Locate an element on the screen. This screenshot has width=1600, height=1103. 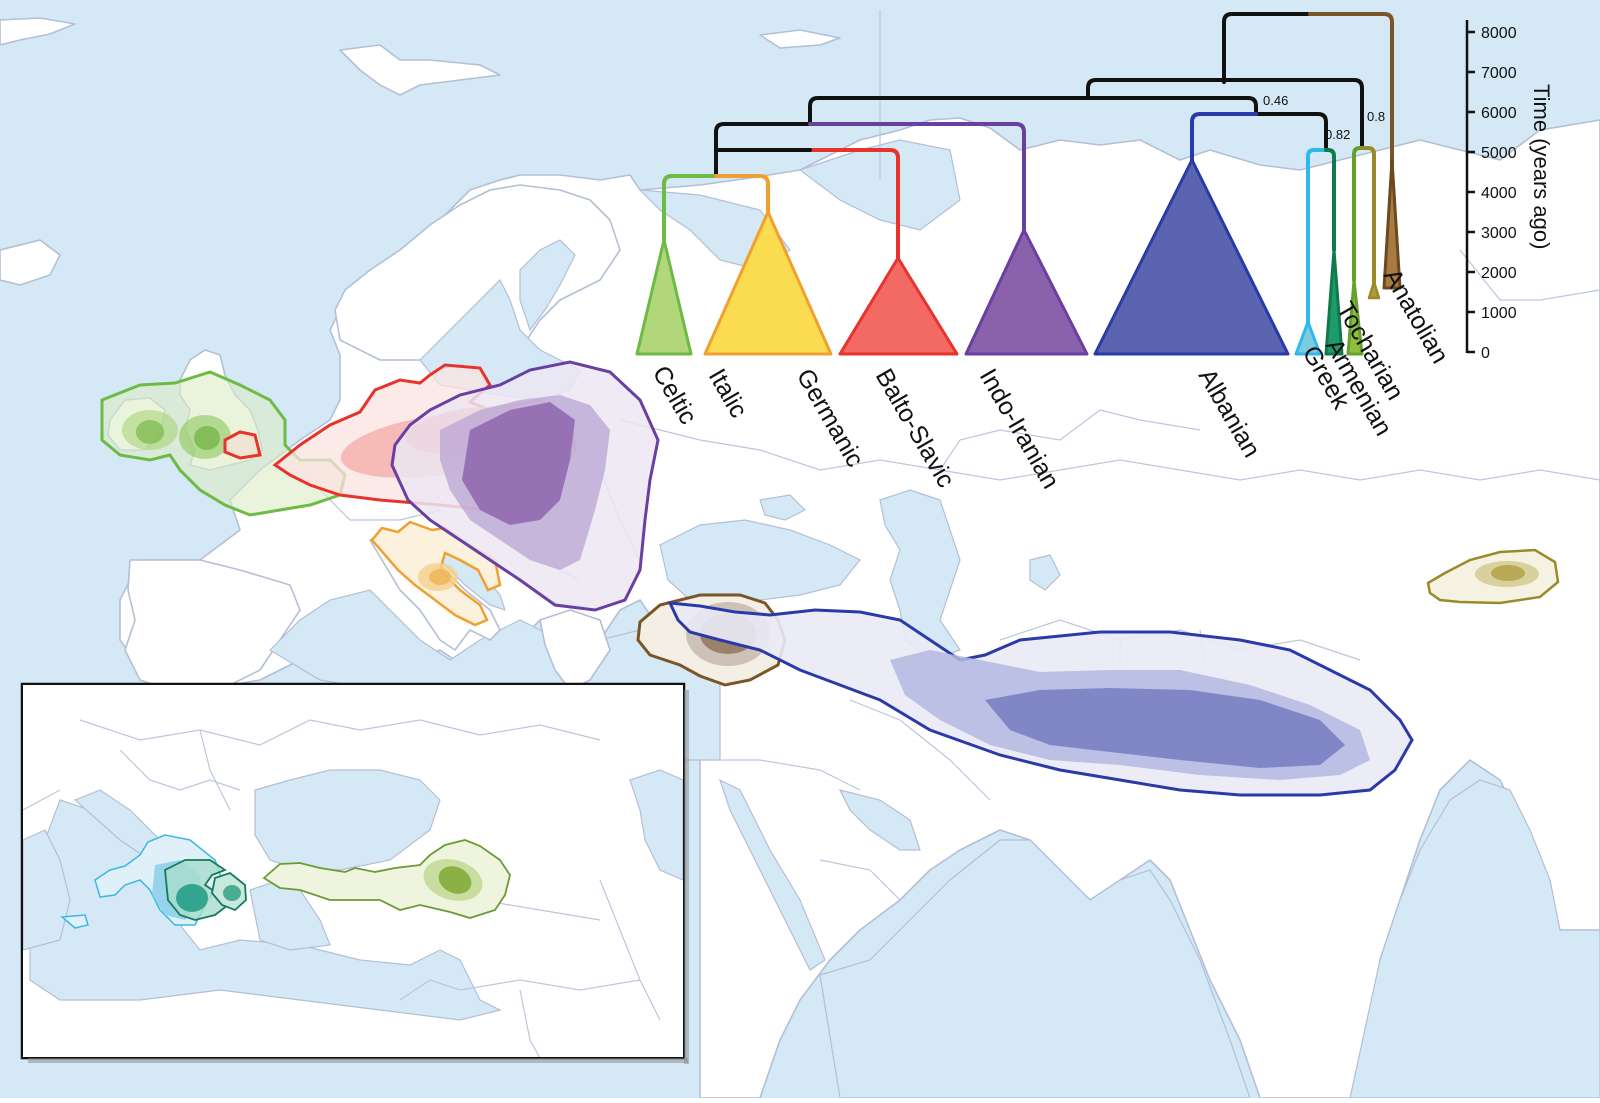
internal-branches is located at coordinates (1039, 94).